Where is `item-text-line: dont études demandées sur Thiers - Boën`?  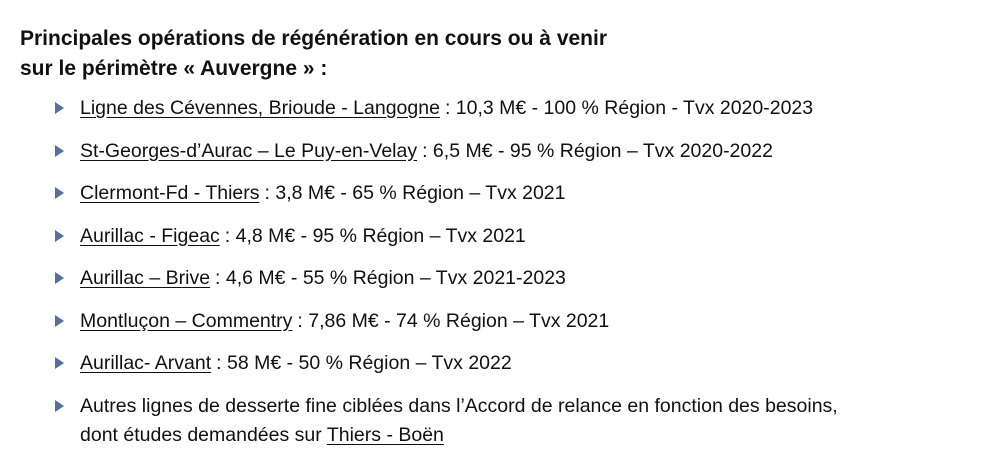
item-text-line: dont études demandées sur Thiers - Boën is located at coordinates (459, 435).